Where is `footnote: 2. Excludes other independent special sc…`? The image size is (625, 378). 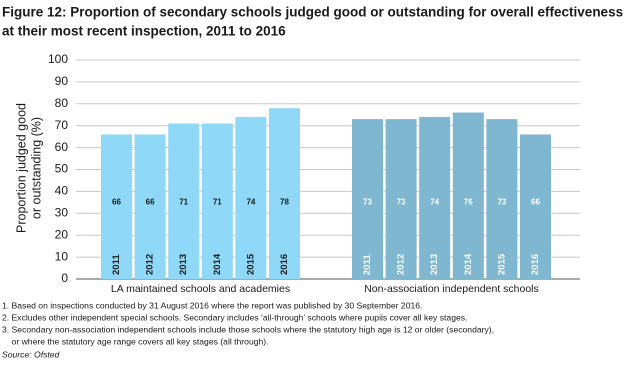
footnote: 2. Excludes other independent special sc… is located at coordinates (234, 317).